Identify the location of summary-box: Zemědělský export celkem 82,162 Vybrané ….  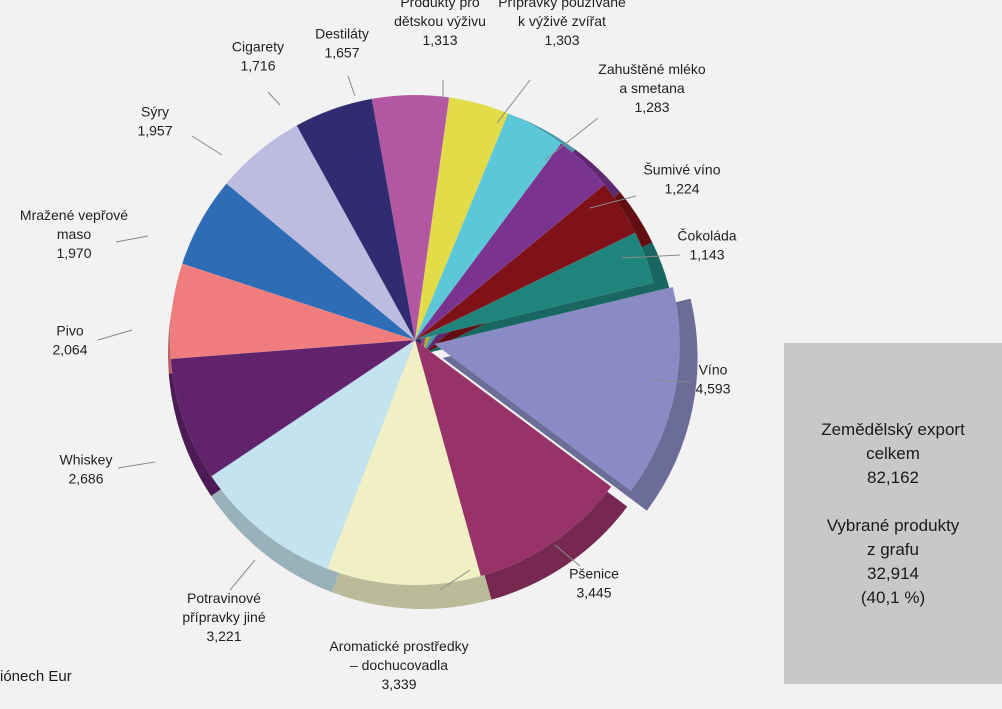
(893, 513).